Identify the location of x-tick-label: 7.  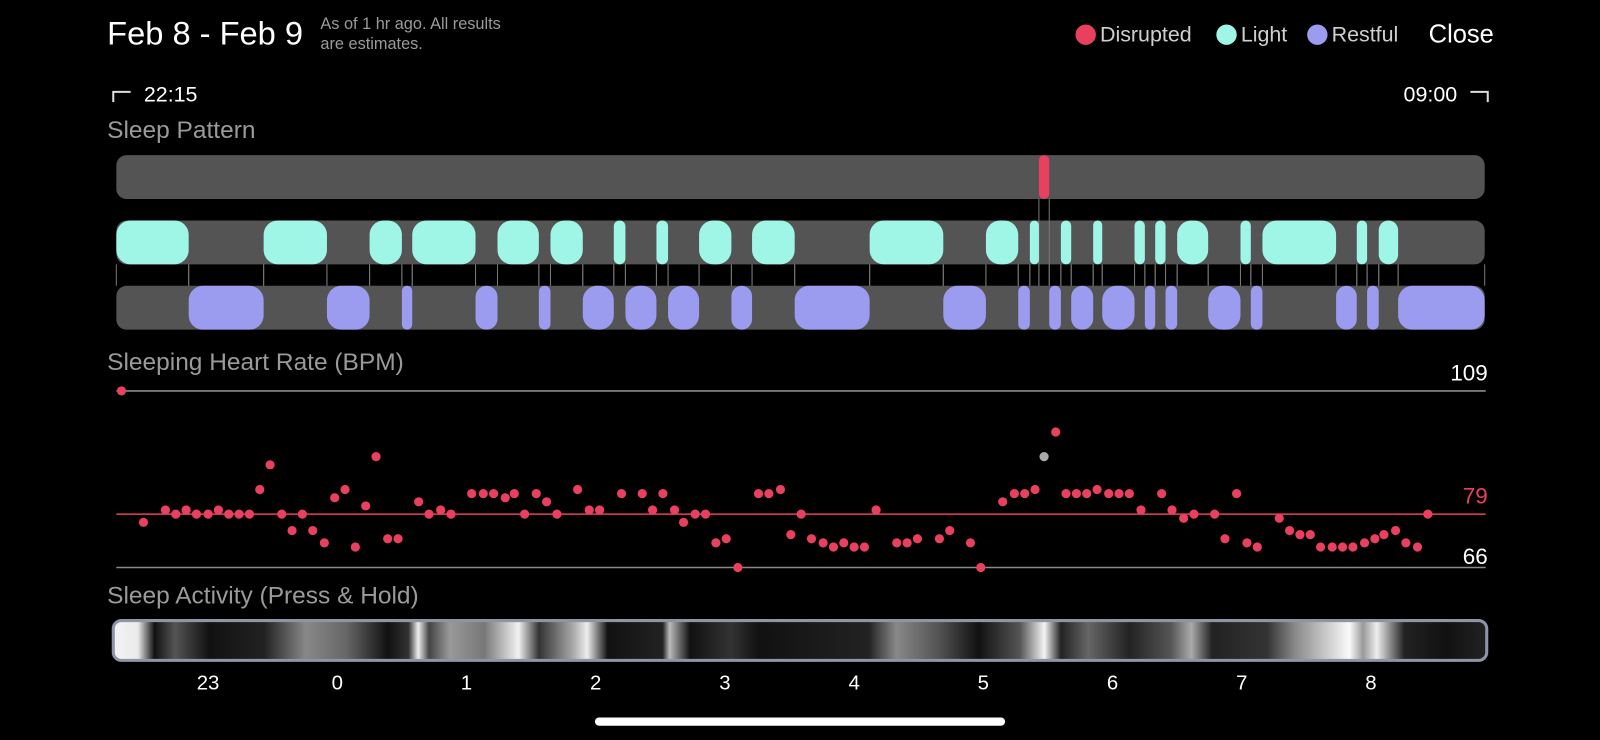
(1241, 683).